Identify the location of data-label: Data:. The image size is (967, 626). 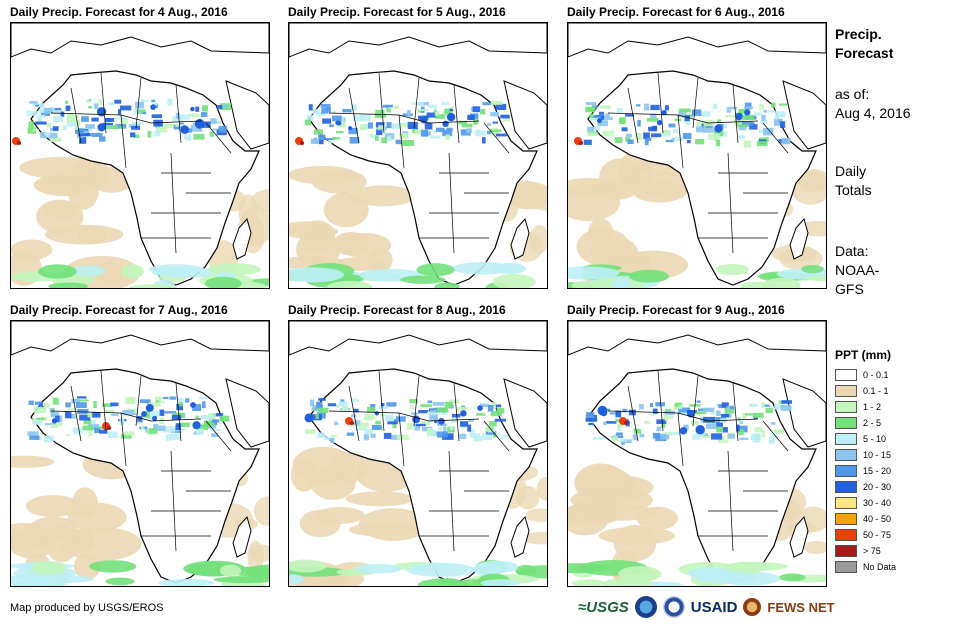
(852, 251).